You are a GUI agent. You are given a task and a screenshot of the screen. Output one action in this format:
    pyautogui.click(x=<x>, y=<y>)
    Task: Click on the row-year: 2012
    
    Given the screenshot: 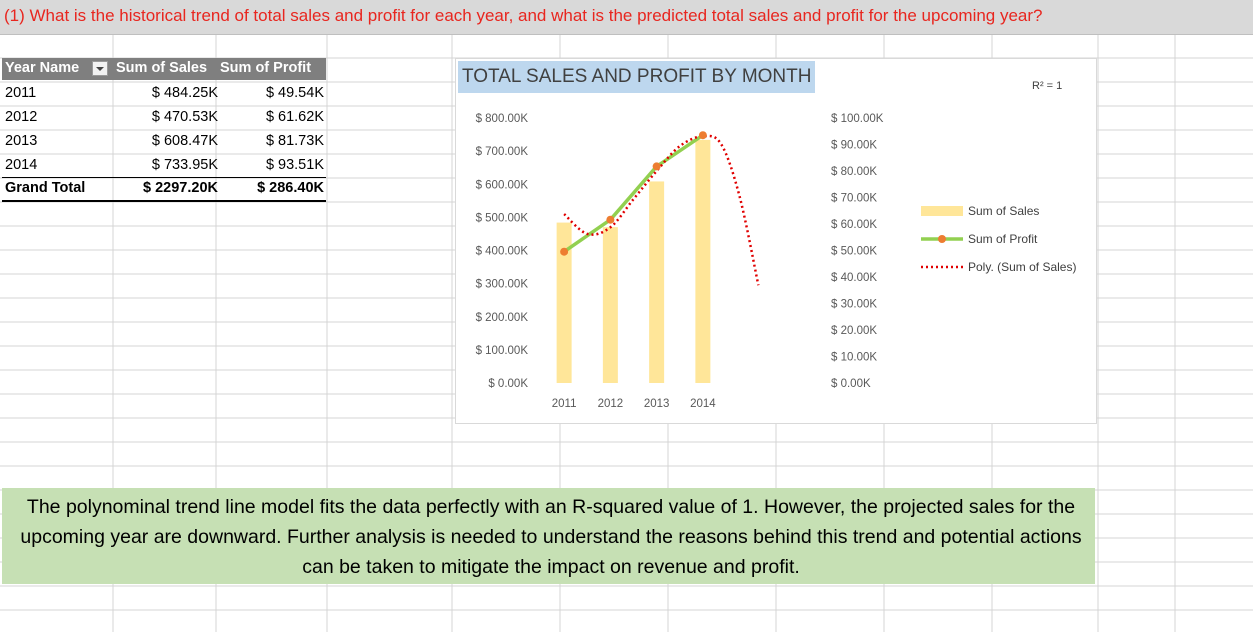 What is the action you would take?
    pyautogui.click(x=21, y=117)
    